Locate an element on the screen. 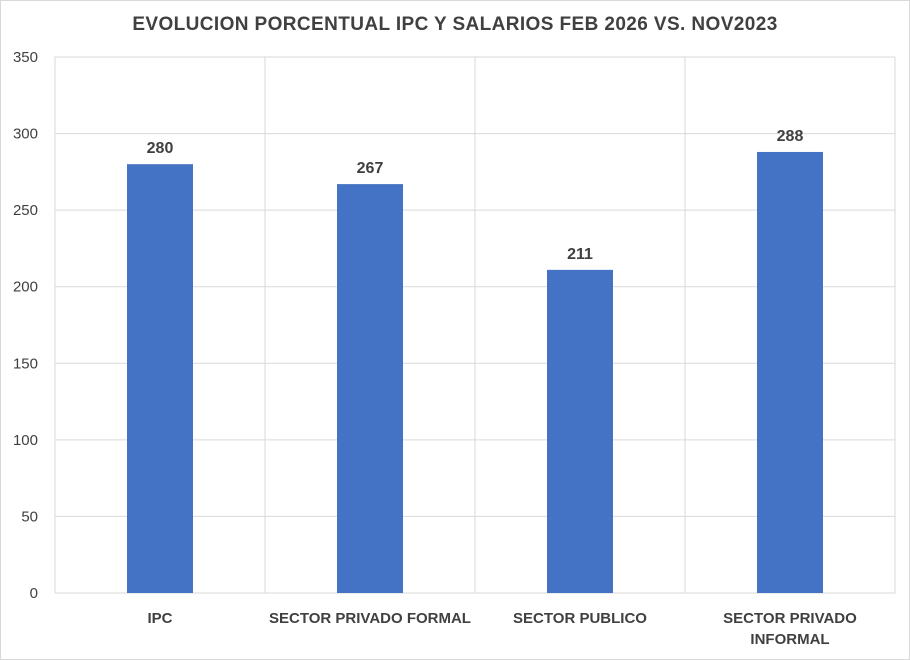 This screenshot has height=660, width=910. data-label: 288 is located at coordinates (790, 136).